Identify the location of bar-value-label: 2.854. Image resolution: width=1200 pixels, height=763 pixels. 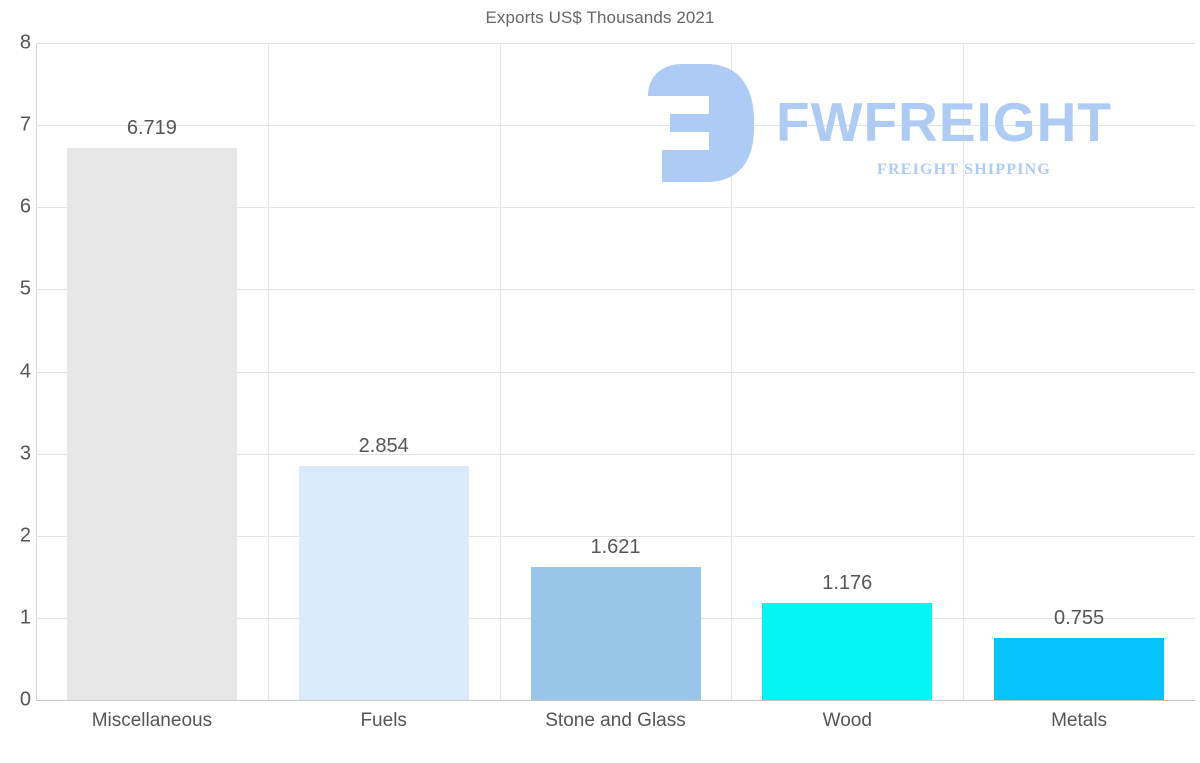
(383, 445).